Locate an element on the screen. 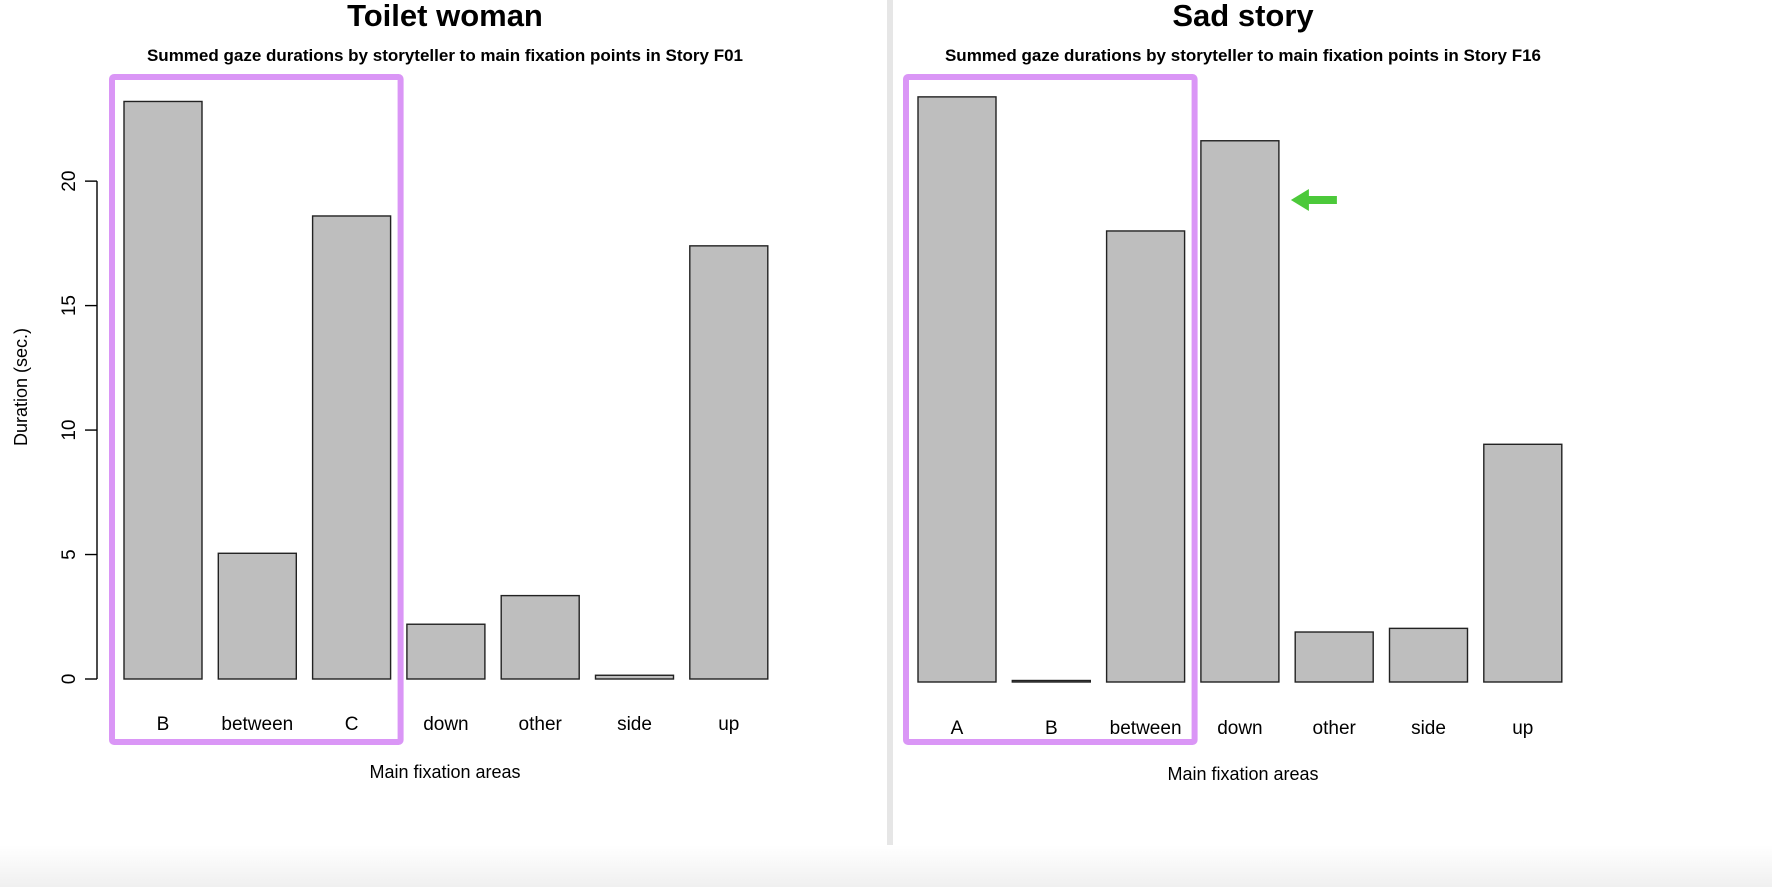 This screenshot has height=887, width=1772. left-bar-B is located at coordinates (163, 390).